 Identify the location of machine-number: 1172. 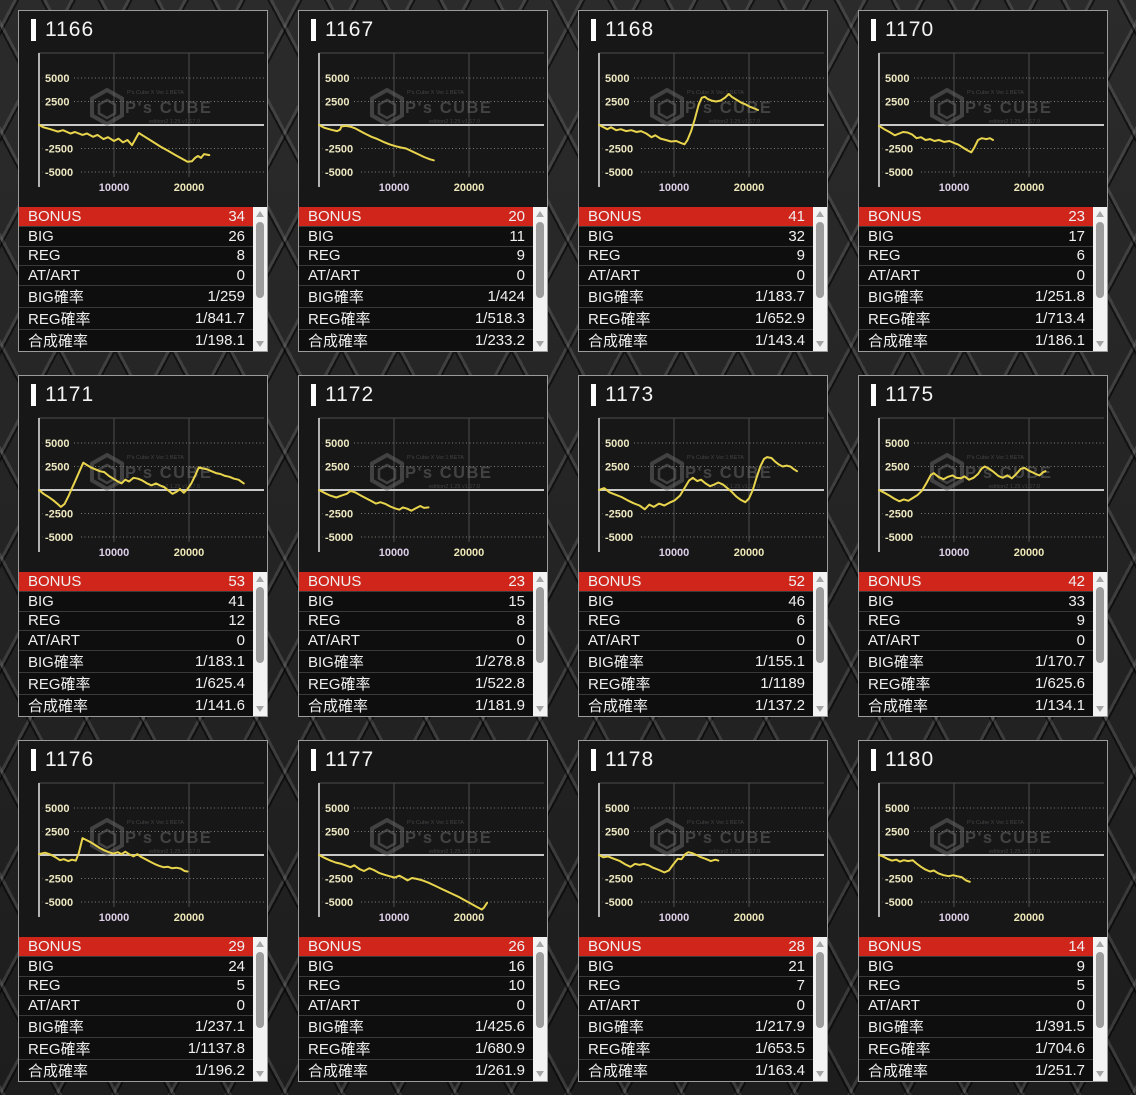
(350, 394).